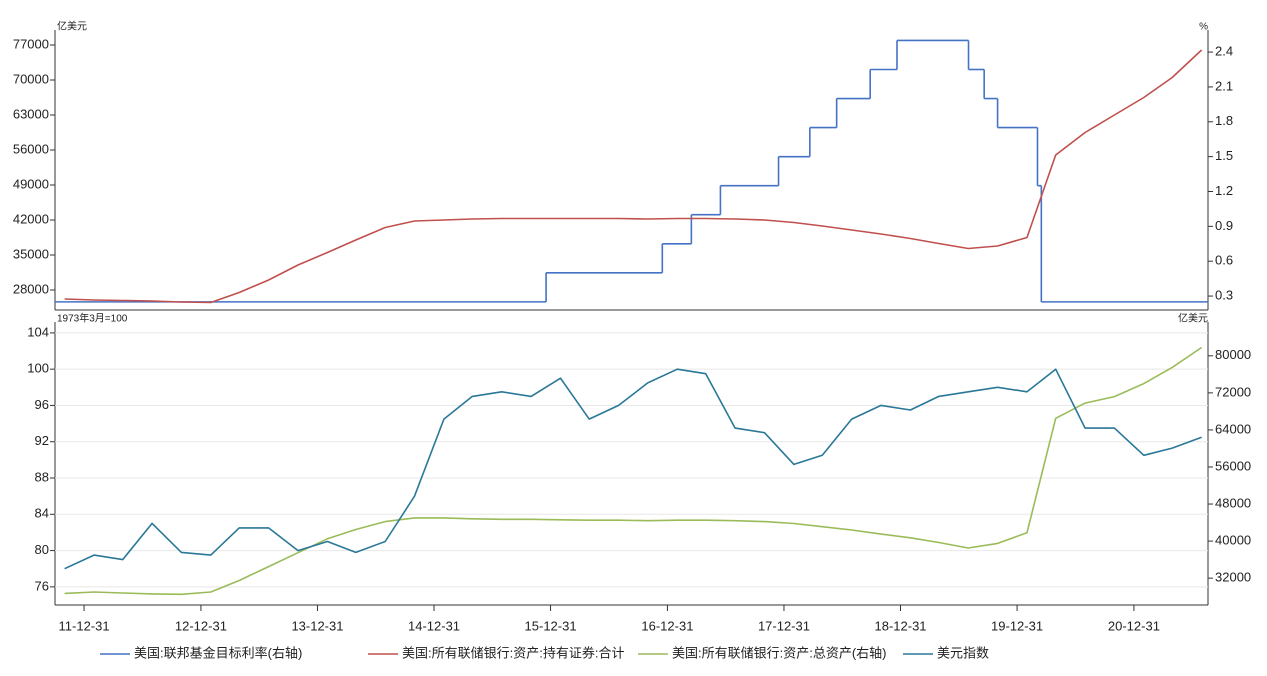 Image resolution: width=1267 pixels, height=676 pixels. I want to click on y-tick-label: 35000, so click(31, 253).